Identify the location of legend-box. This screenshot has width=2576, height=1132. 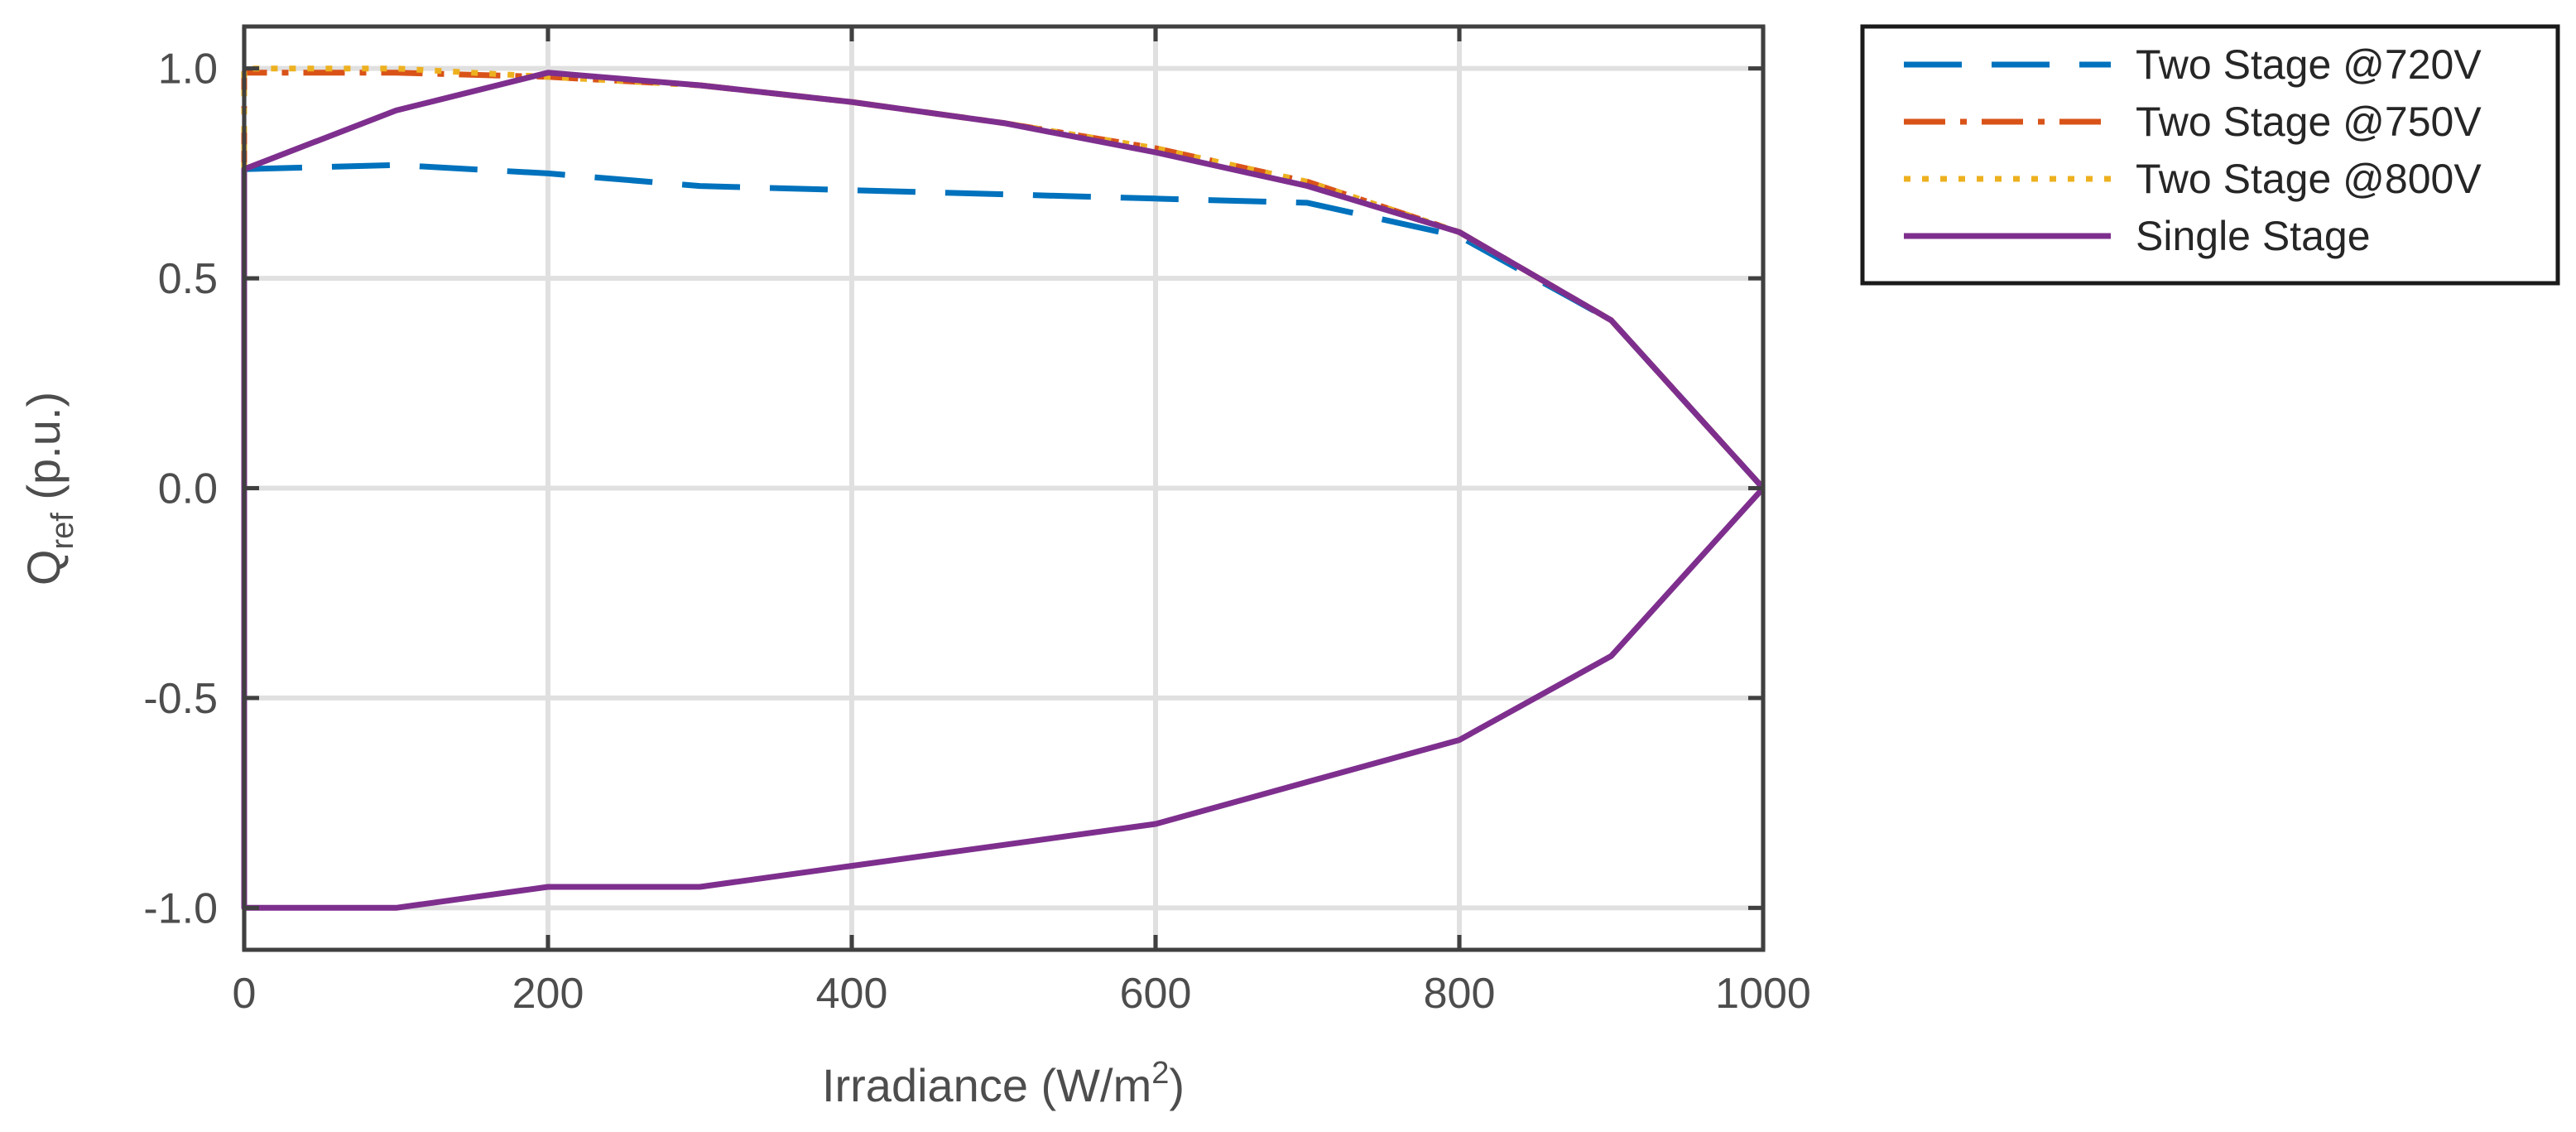
(2210, 155).